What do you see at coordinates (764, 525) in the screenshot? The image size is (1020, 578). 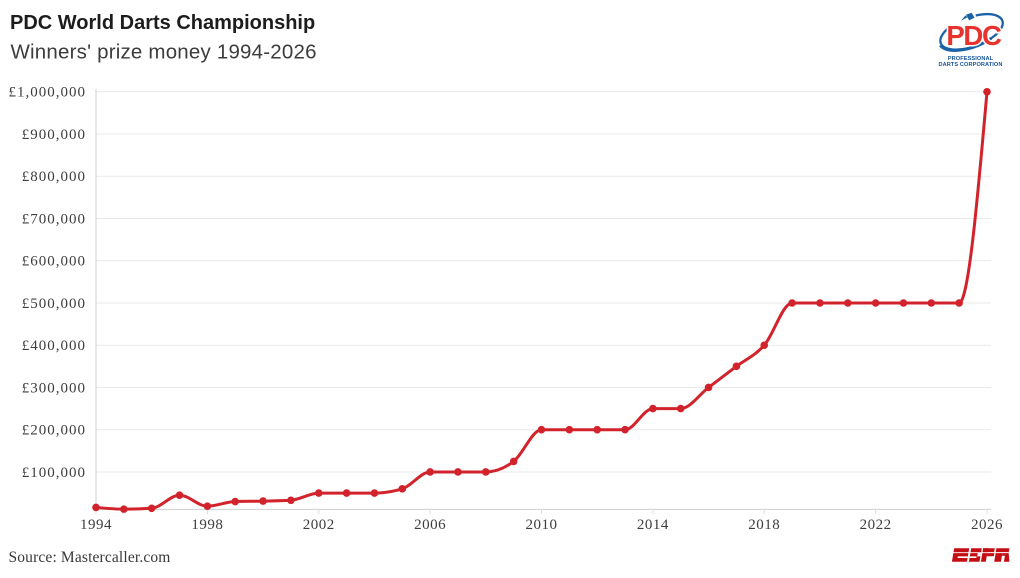 I see `svg-text: 2018` at bounding box center [764, 525].